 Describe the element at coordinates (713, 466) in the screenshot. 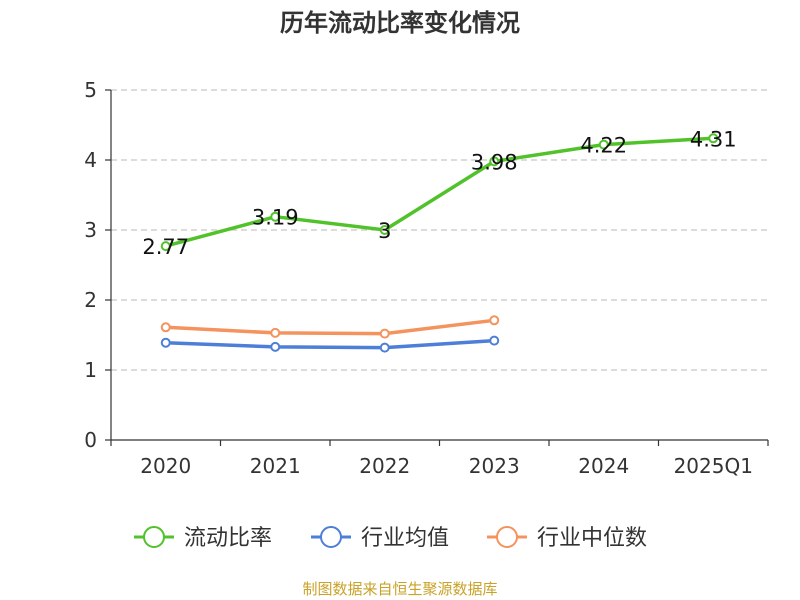

I see `x-tick-label: 2025Q1` at that location.